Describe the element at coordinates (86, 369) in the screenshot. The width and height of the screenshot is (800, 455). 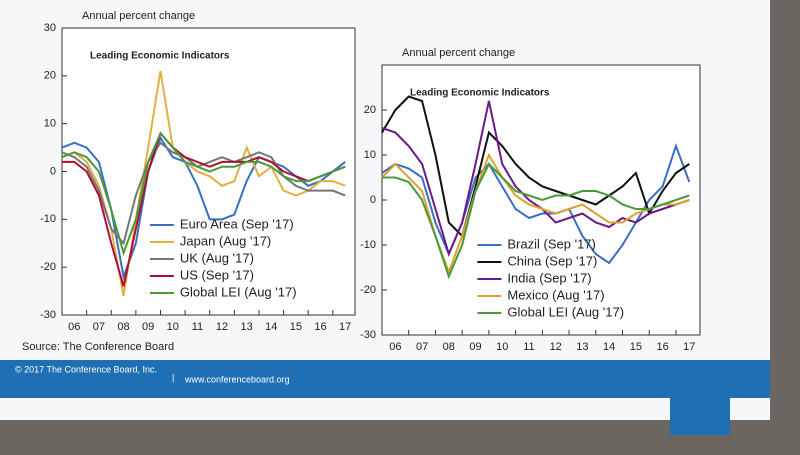
I see `copyright: © 2017 The Conference Board, Inc.` at that location.